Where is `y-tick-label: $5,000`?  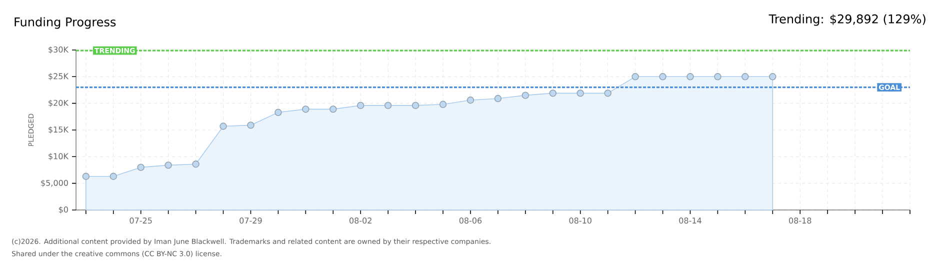 y-tick-label: $5,000 is located at coordinates (54, 183).